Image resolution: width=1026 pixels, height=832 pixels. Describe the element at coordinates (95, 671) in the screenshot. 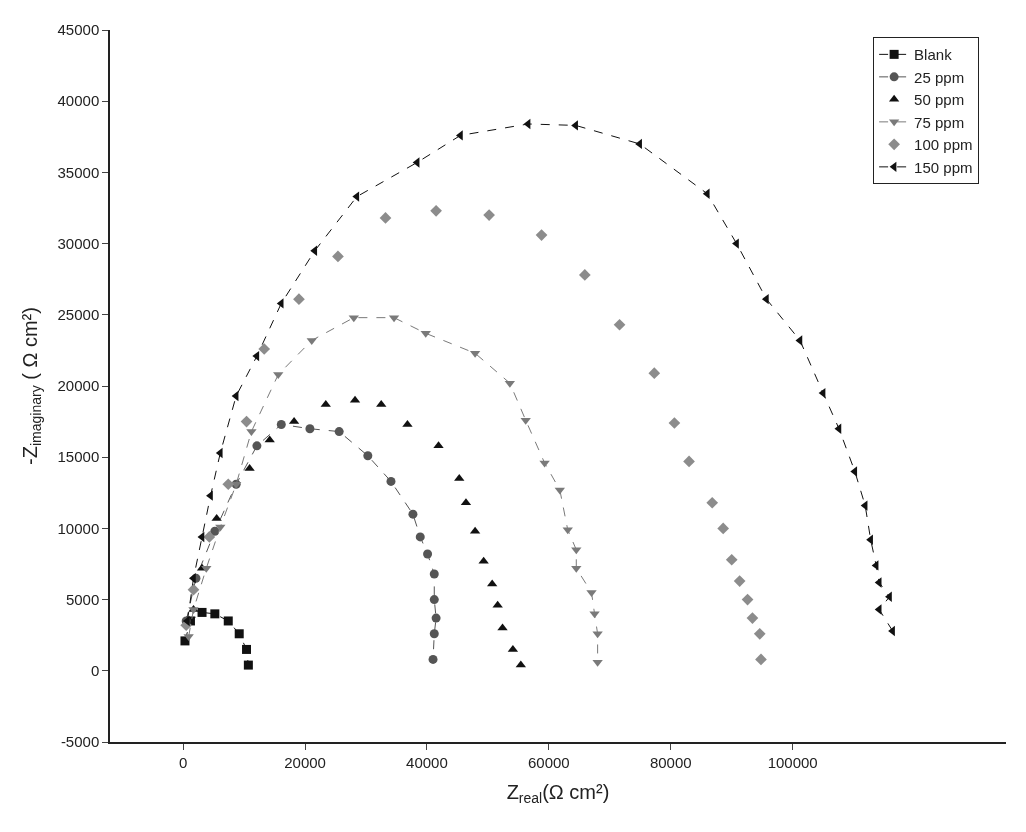

I see `y-tick-label: 0` at that location.